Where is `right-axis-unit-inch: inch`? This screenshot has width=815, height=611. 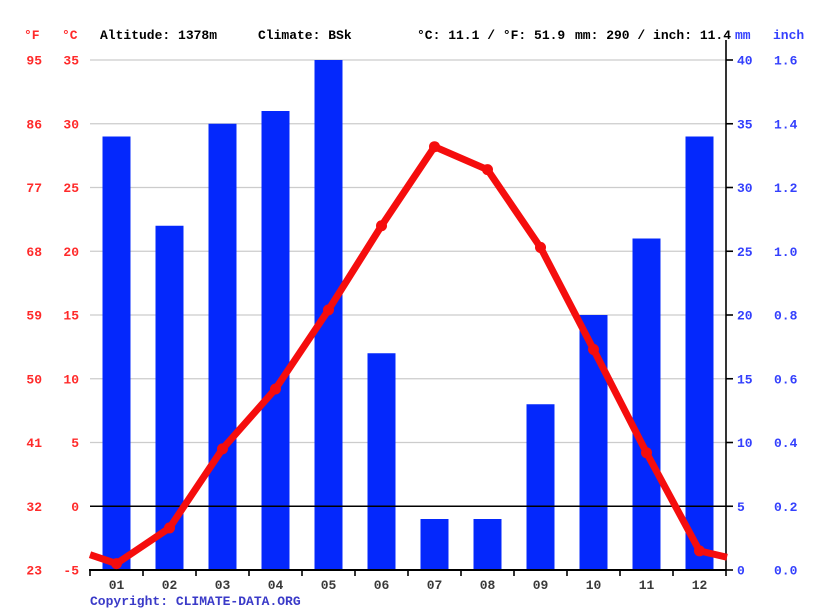 right-axis-unit-inch: inch is located at coordinates (789, 35).